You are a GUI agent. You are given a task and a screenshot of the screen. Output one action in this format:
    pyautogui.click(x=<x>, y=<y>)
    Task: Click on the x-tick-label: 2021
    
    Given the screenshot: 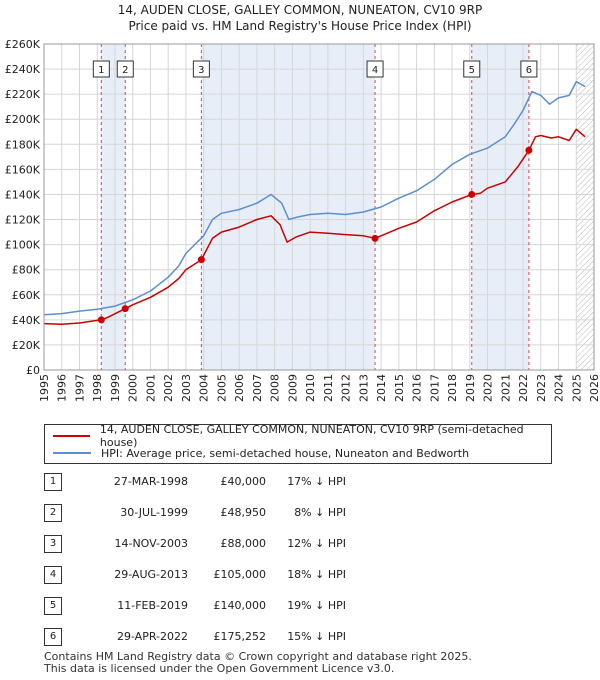 What is the action you would take?
    pyautogui.click(x=505, y=388)
    